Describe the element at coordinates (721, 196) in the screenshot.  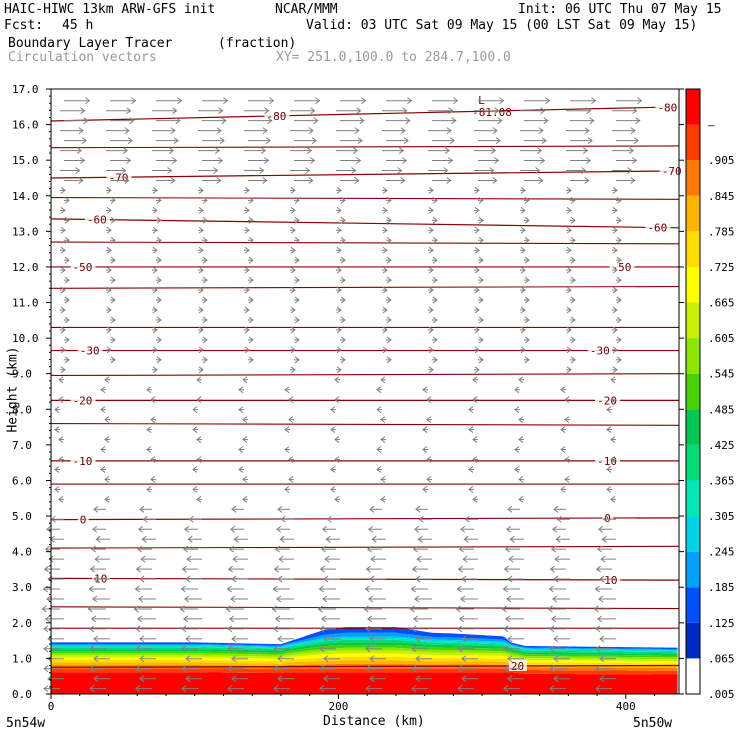
I see `colorbar-label: .845` at that location.